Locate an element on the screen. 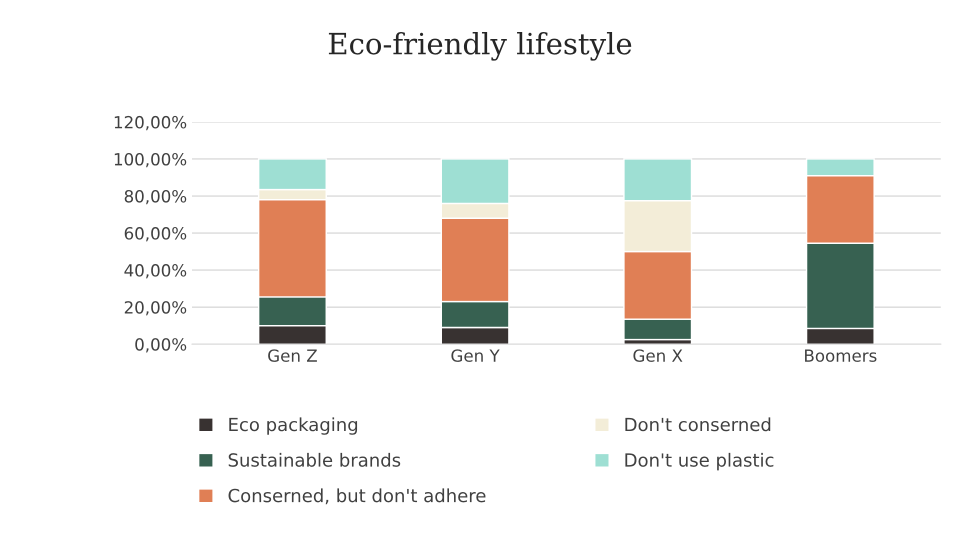 This screenshot has width=960, height=542. x-tick-label: Gen Y is located at coordinates (475, 355).